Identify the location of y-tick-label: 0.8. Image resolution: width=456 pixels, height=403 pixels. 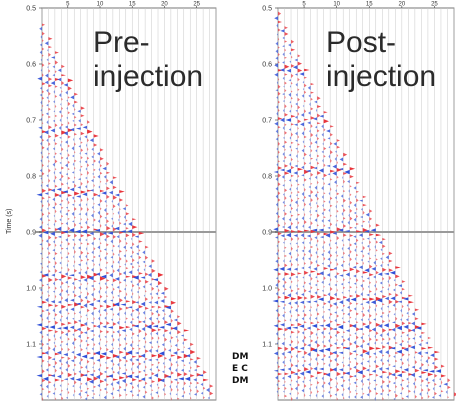
(267, 177).